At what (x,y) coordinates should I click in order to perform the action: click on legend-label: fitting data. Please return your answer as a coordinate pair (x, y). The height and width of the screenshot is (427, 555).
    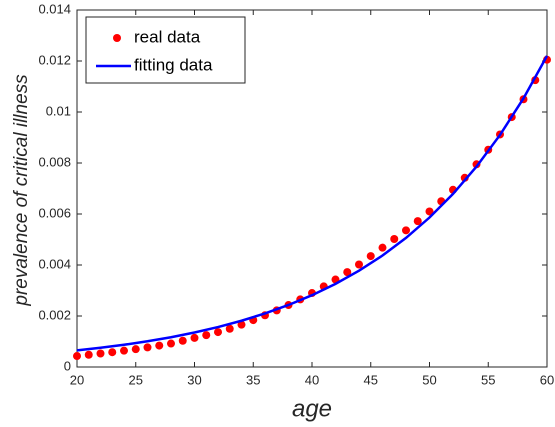
    Looking at the image, I should click on (173, 64).